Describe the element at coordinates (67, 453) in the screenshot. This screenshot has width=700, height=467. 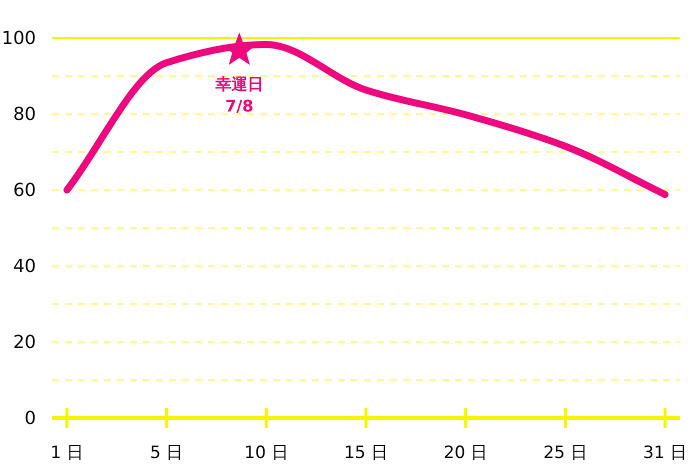
I see `x-tick-label: 1 日` at that location.